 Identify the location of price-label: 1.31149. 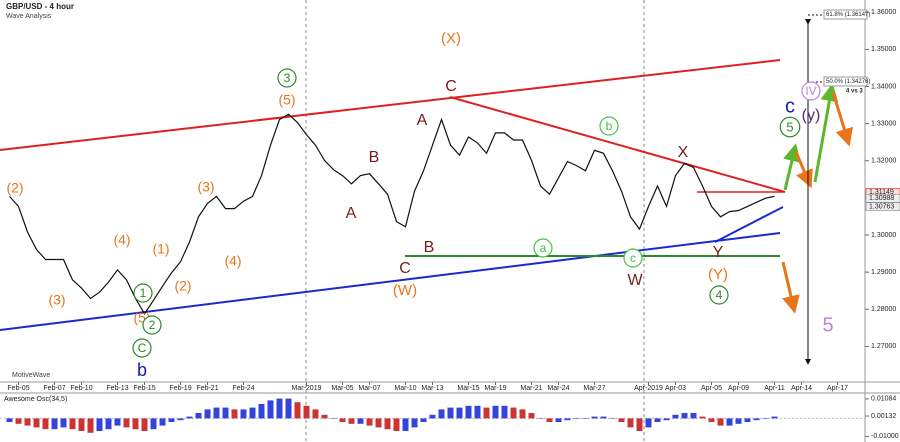
(881, 192).